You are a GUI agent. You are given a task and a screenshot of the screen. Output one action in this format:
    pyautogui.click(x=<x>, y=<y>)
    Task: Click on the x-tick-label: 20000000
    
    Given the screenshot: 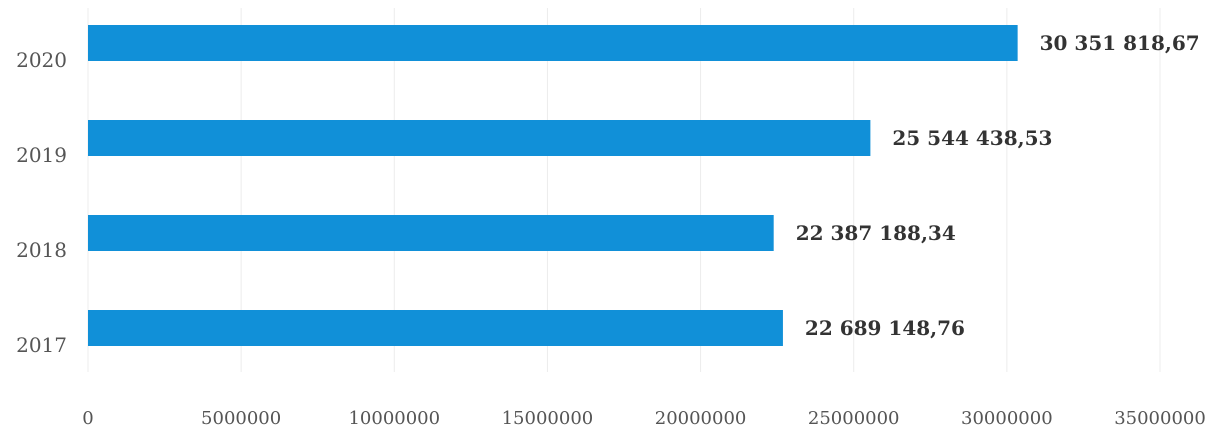 What is the action you would take?
    pyautogui.click(x=701, y=418)
    